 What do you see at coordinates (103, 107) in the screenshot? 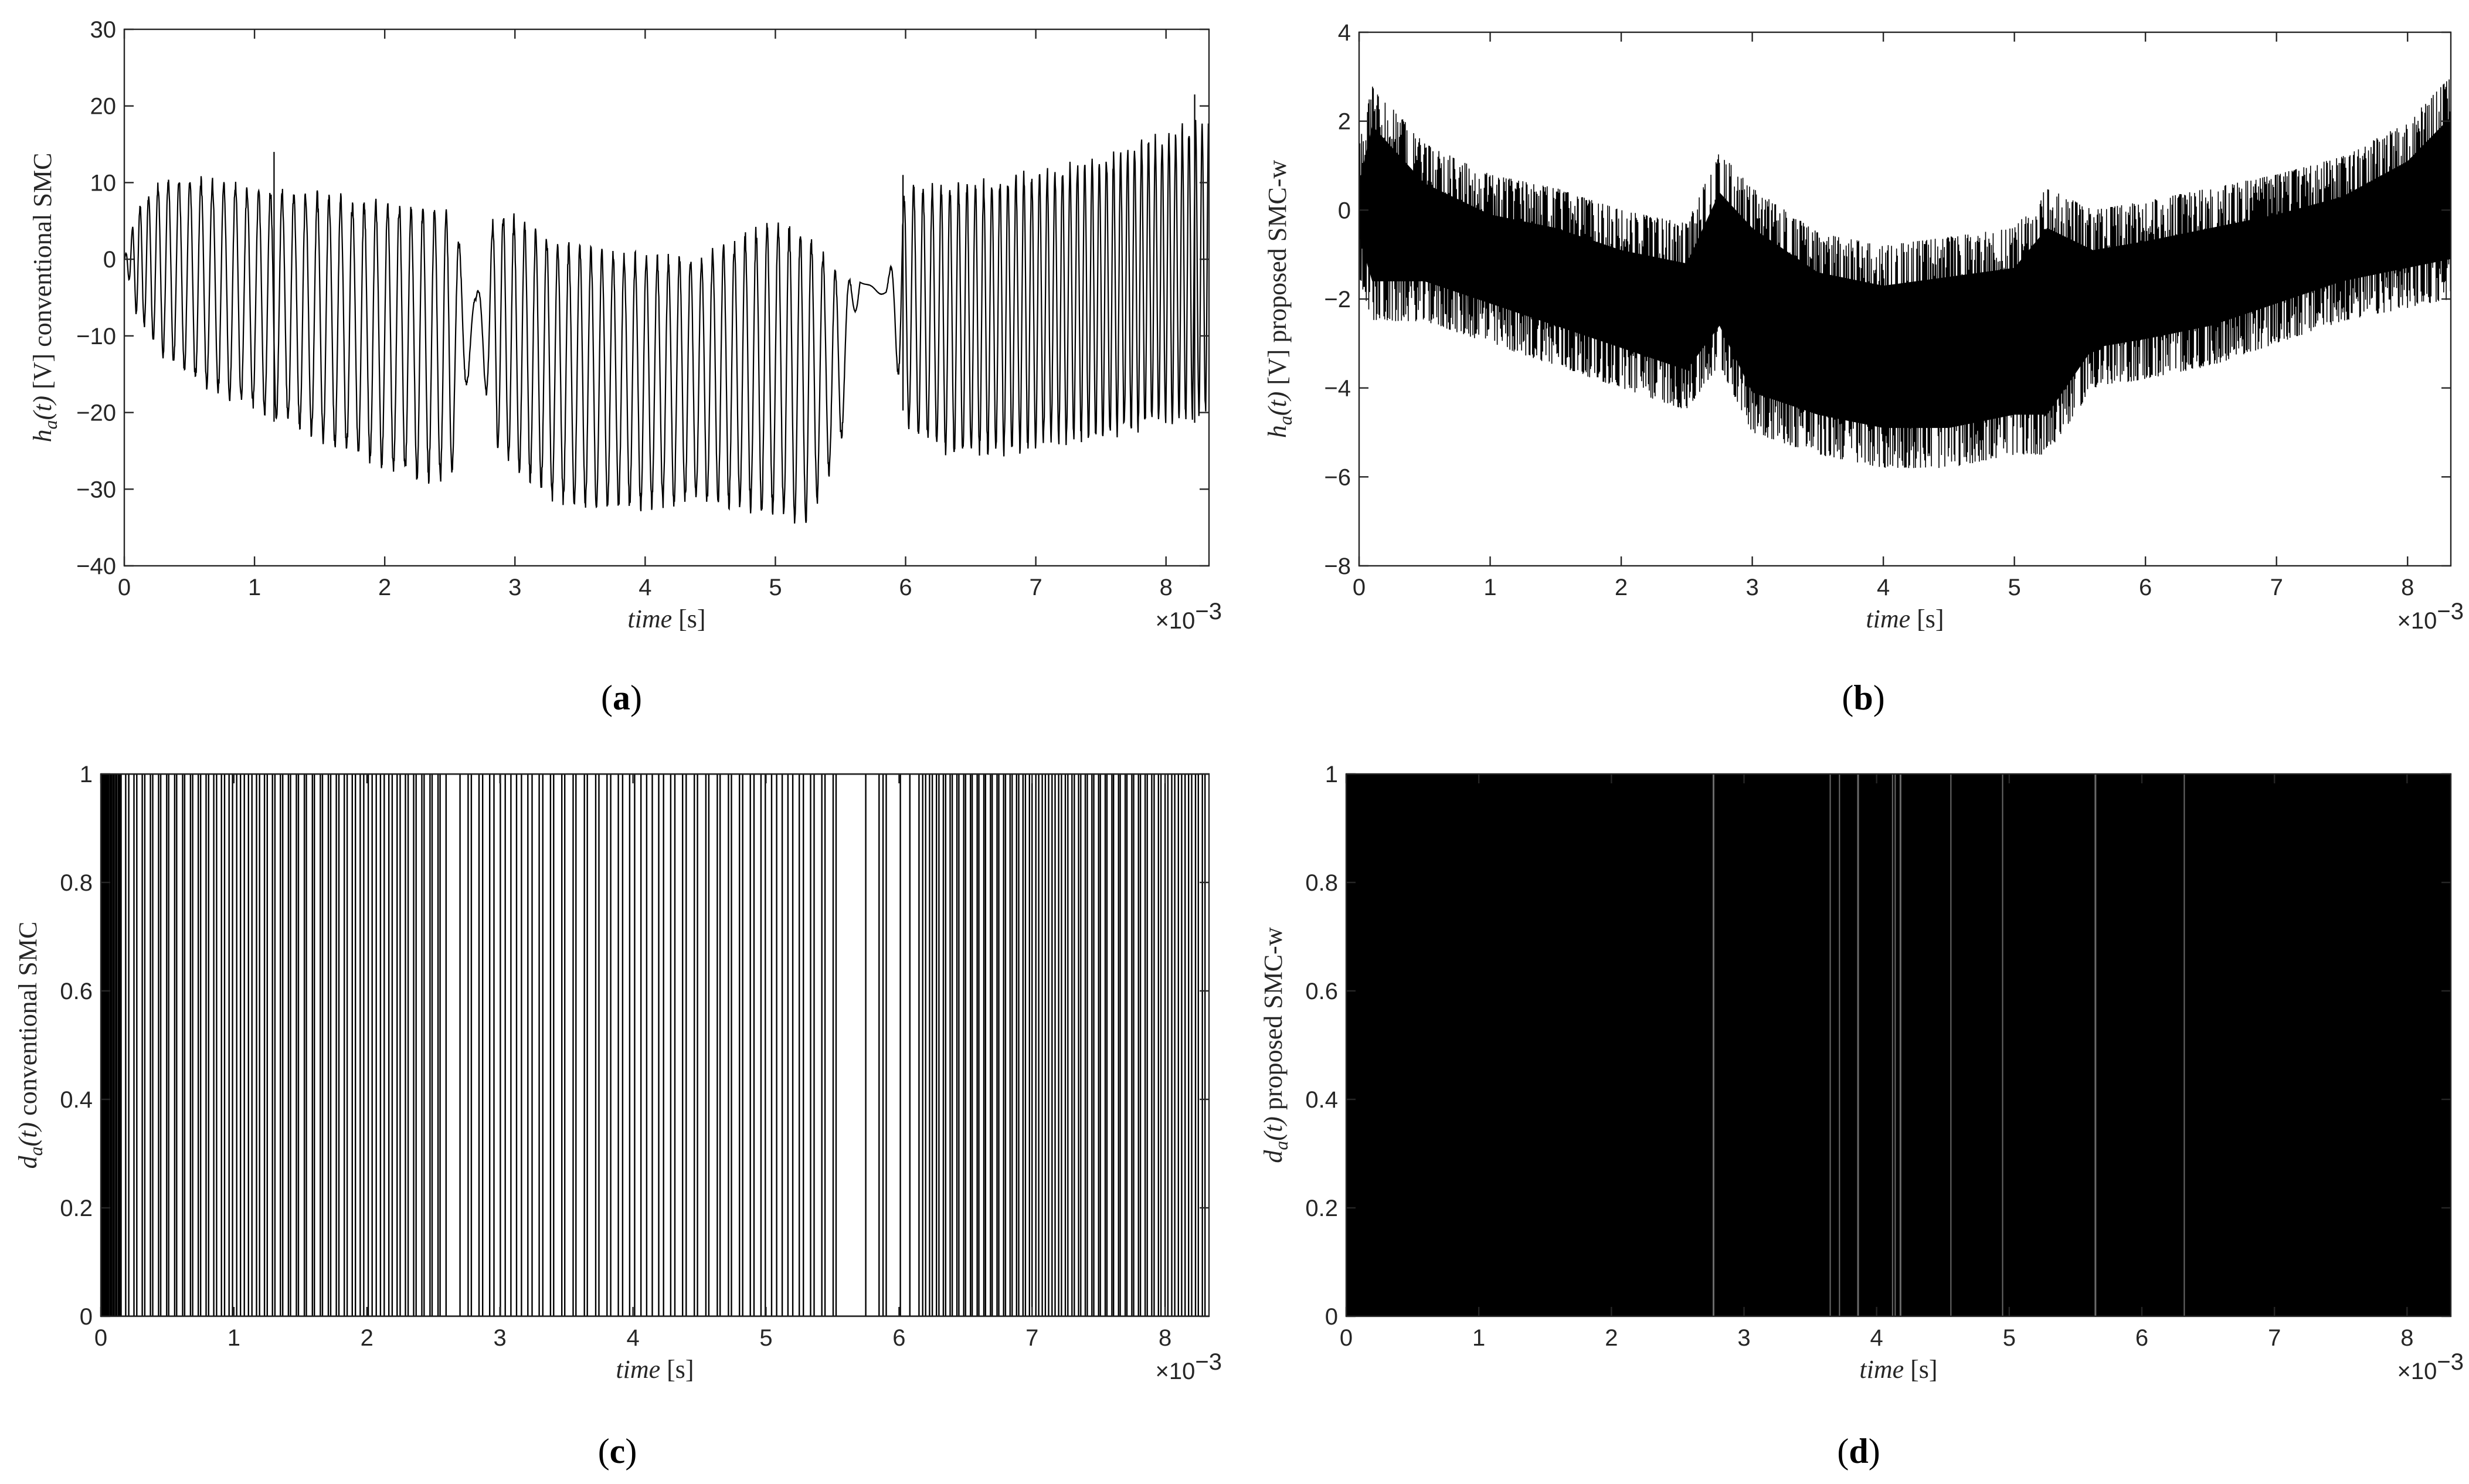
I see `ytick-label: 20` at bounding box center [103, 107].